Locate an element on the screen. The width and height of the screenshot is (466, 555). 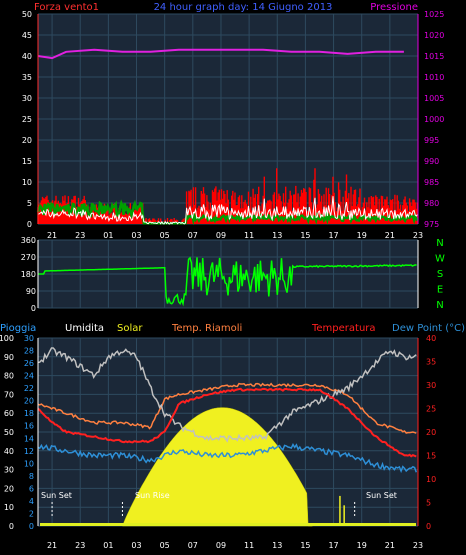
p3-time-label-12: 21 is located at coordinates (390, 545).